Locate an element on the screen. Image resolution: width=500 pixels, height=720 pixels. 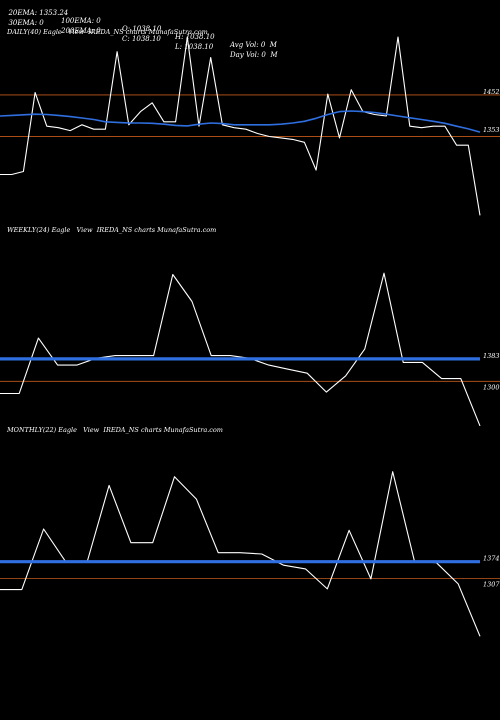
ema20-label: 20EMA: 1353.24 is located at coordinates (38, 13).